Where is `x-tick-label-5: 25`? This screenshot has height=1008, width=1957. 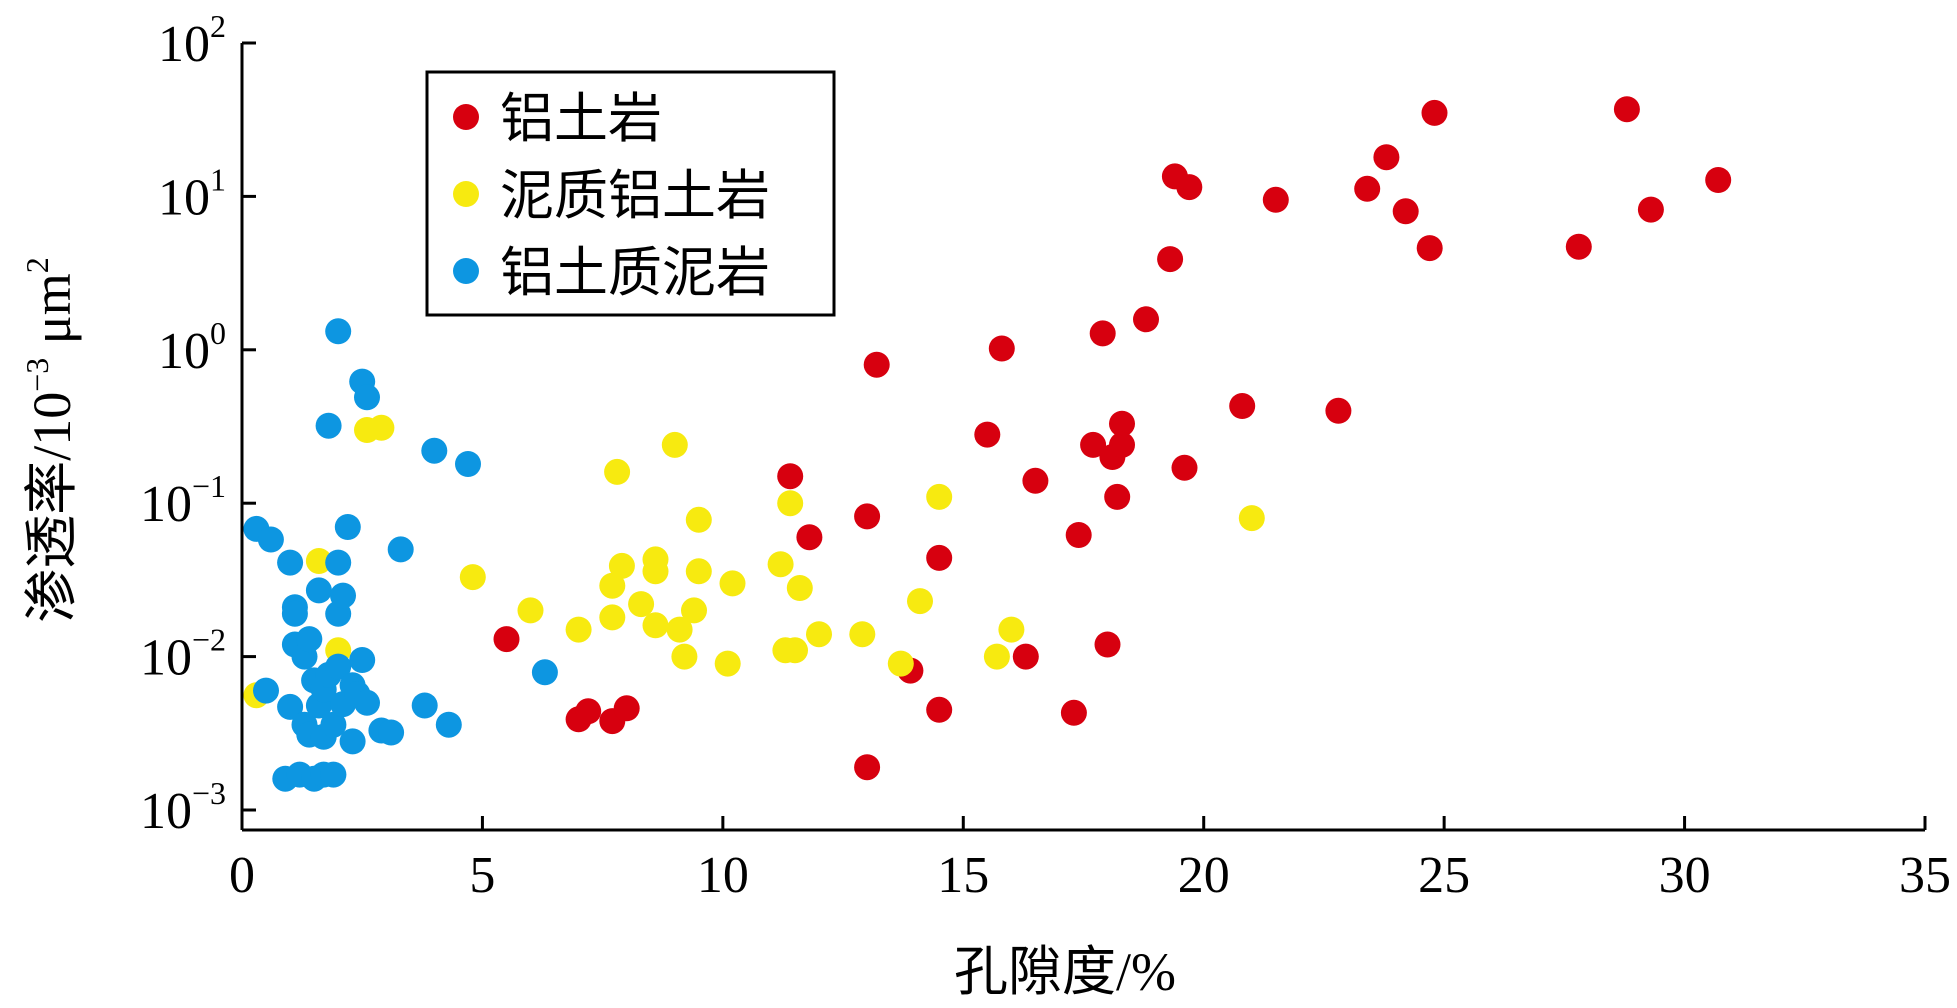
x-tick-label-5: 25 is located at coordinates (1444, 875).